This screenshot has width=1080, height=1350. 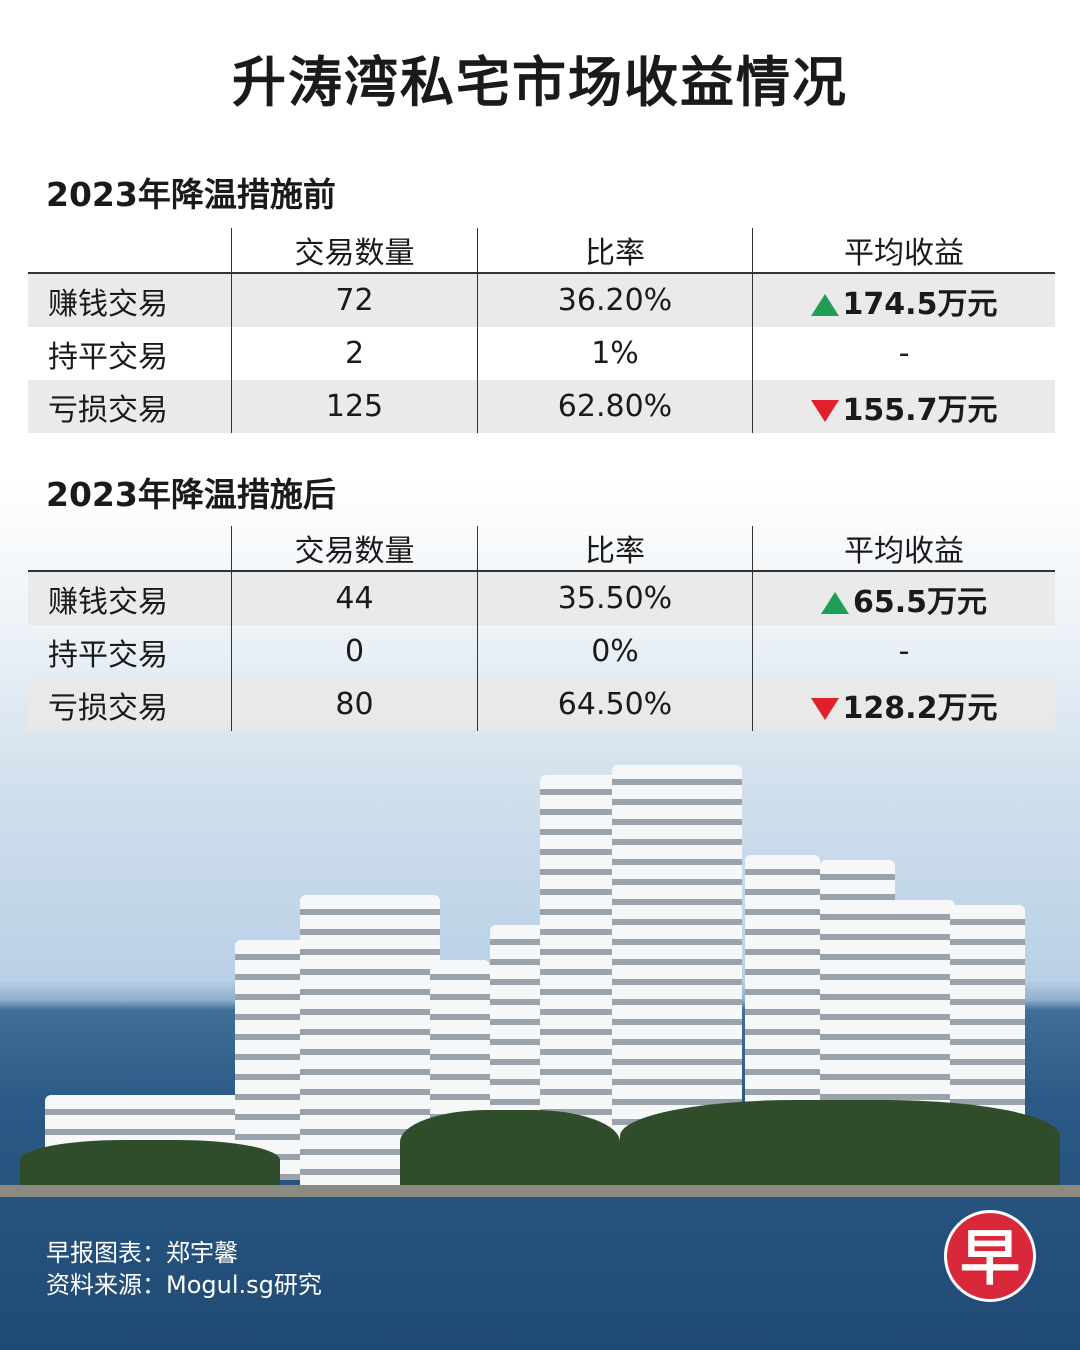 I want to click on credit: 早报图表：郑宇馨, so click(x=142, y=1253).